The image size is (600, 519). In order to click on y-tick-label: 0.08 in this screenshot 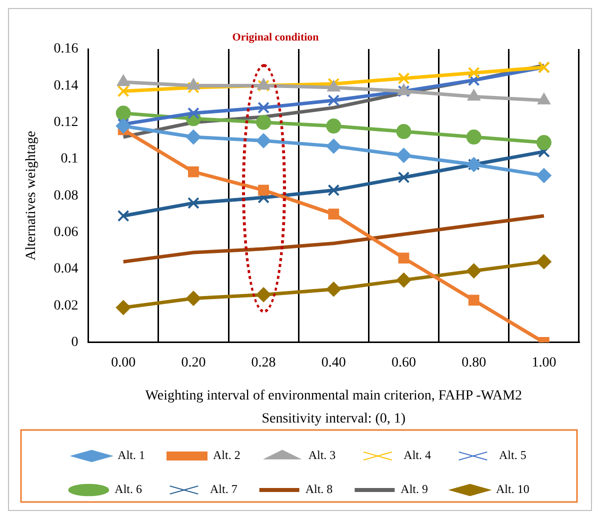, I will do `click(66, 196)`.